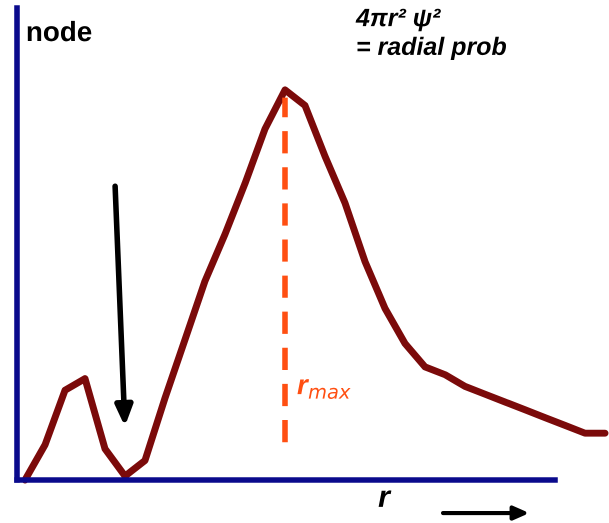 Image resolution: width=609 pixels, height=523 pixels. What do you see at coordinates (431, 34) in the screenshot?
I see `chart-title: 4πr² ψ² = radial prob` at bounding box center [431, 34].